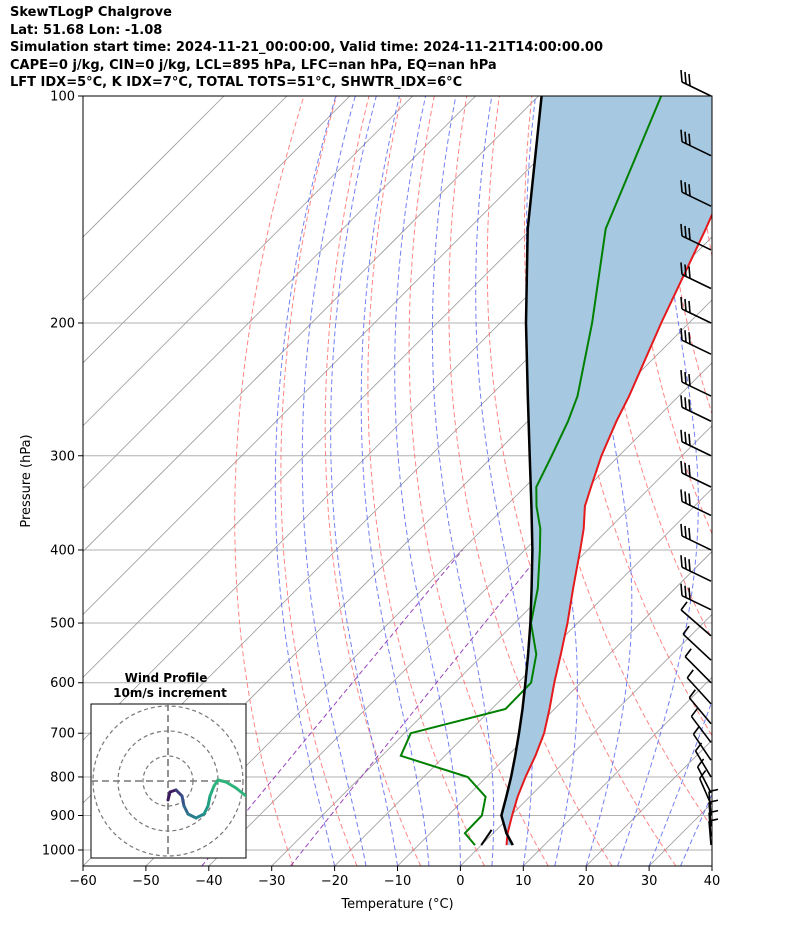 This screenshot has width=794, height=937. I want to click on y-tick-label: 700, so click(62, 734).